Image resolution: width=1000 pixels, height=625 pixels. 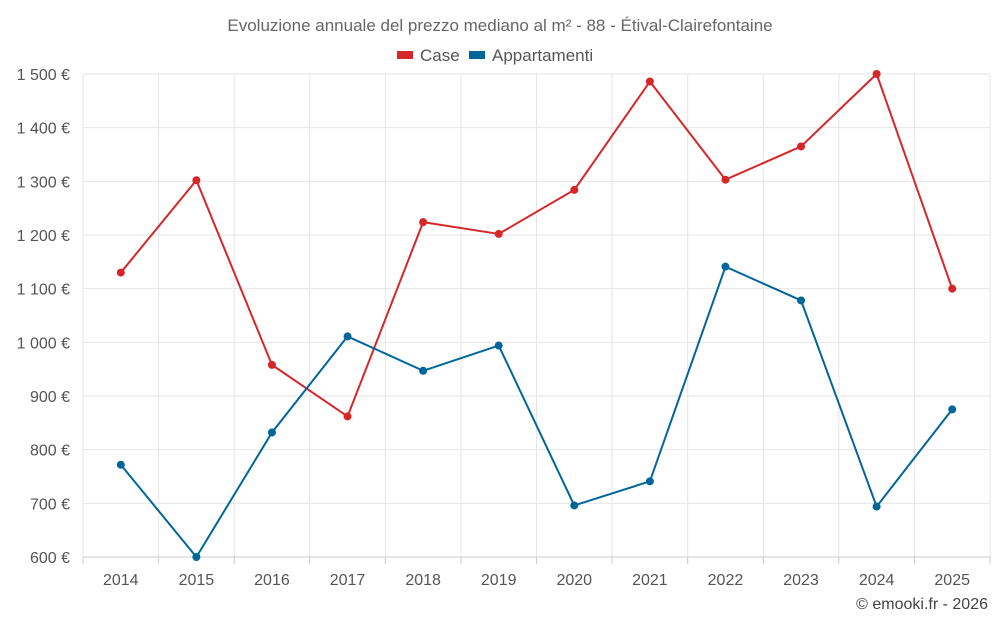 I want to click on x-tick-label: 2018, so click(x=423, y=580).